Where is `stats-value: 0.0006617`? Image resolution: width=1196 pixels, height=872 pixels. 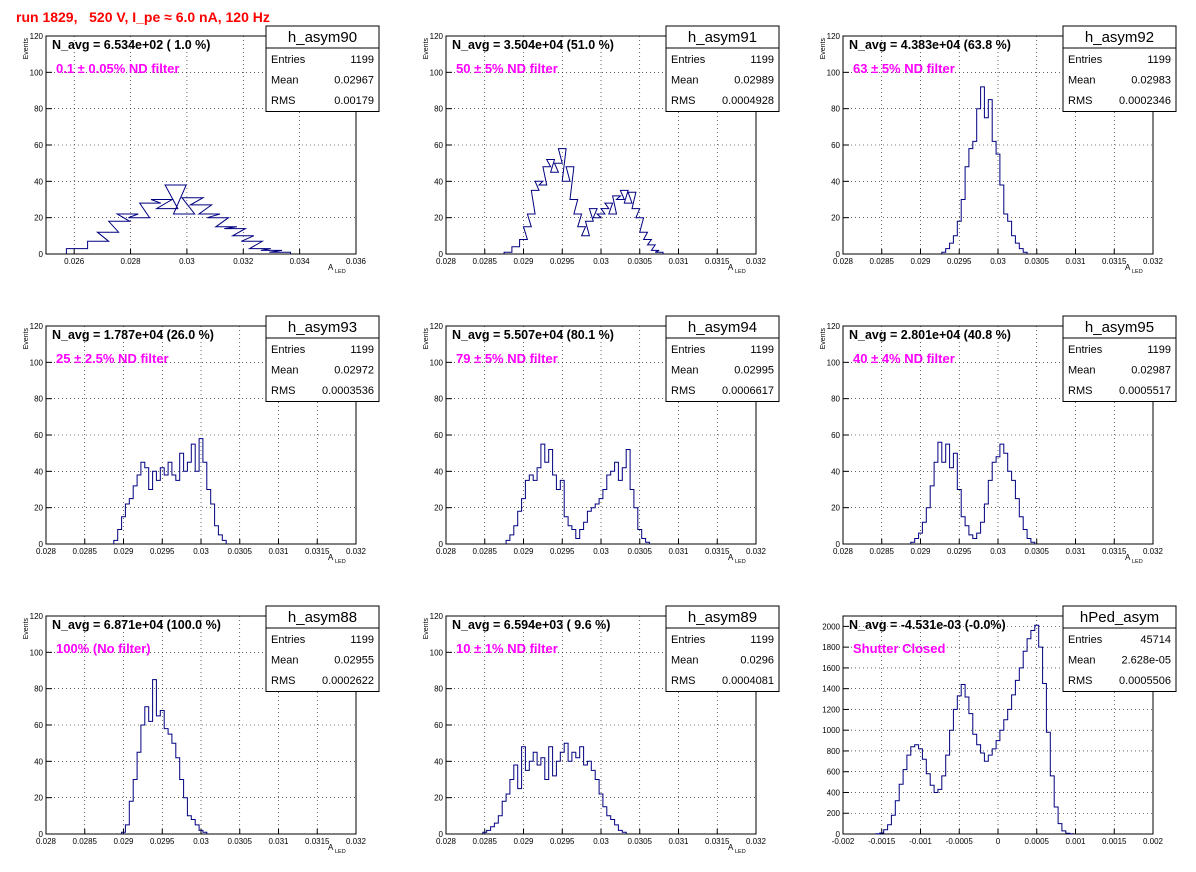 stats-value: 0.0006617 is located at coordinates (748, 391).